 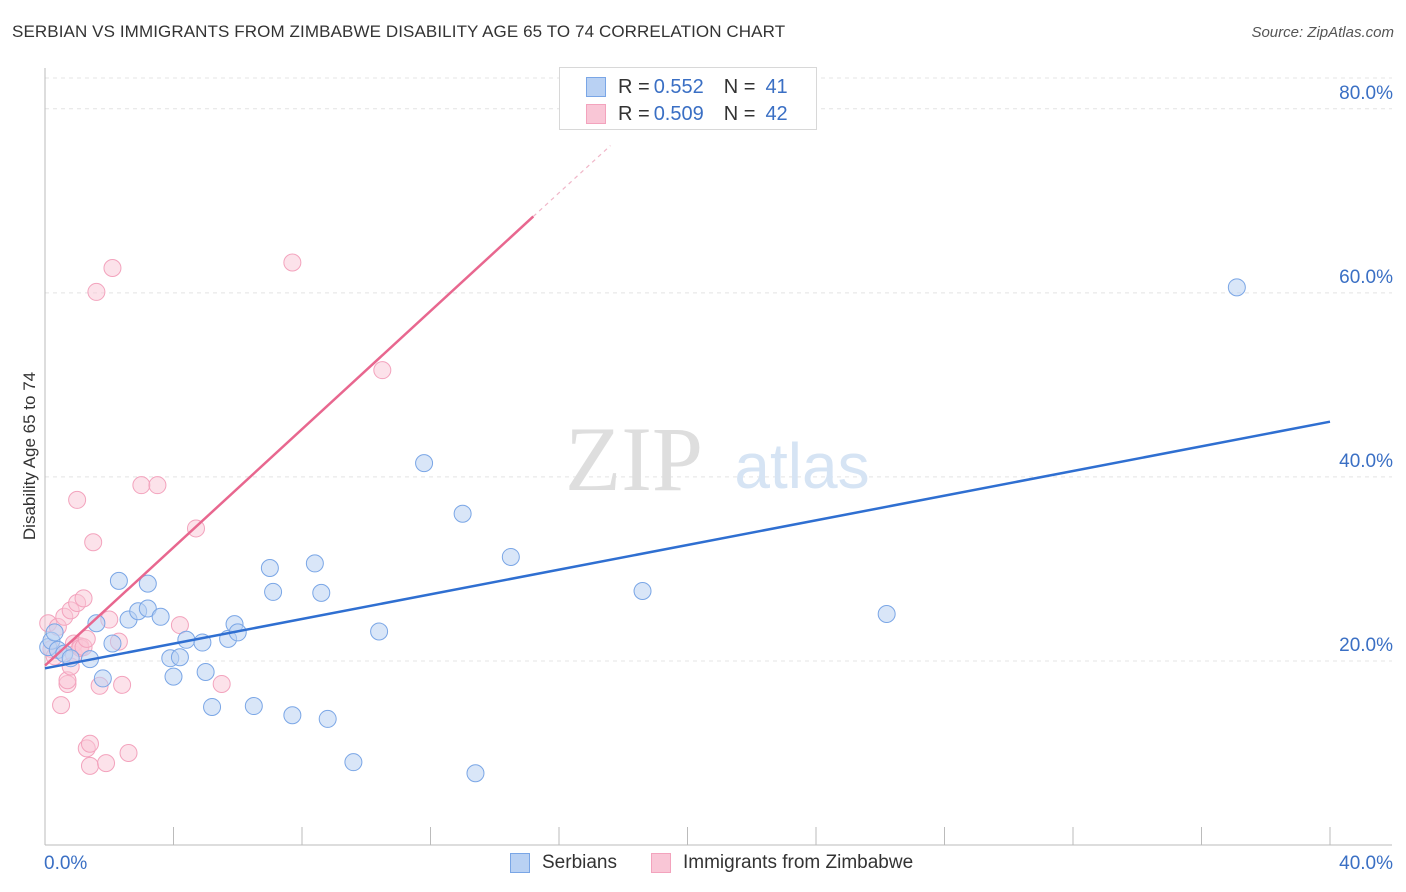 What do you see at coordinates (1366, 277) in the screenshot?
I see `y-tick-label: 60.0%` at bounding box center [1366, 277].